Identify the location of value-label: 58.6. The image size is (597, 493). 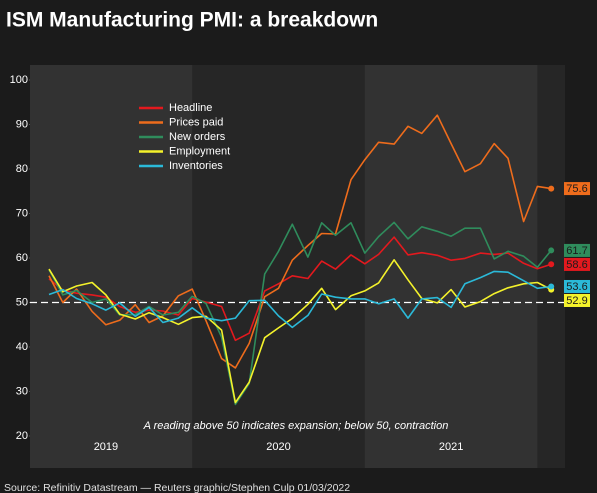
(576, 265).